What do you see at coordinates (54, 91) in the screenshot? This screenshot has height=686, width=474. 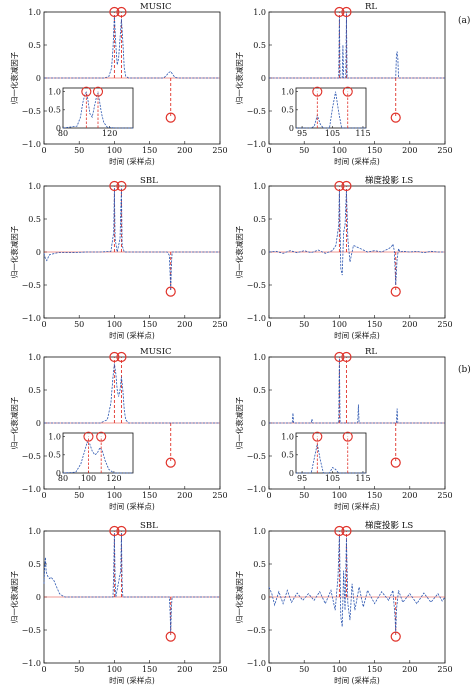 I see `inset-ytick-label: 1.0` at bounding box center [54, 91].